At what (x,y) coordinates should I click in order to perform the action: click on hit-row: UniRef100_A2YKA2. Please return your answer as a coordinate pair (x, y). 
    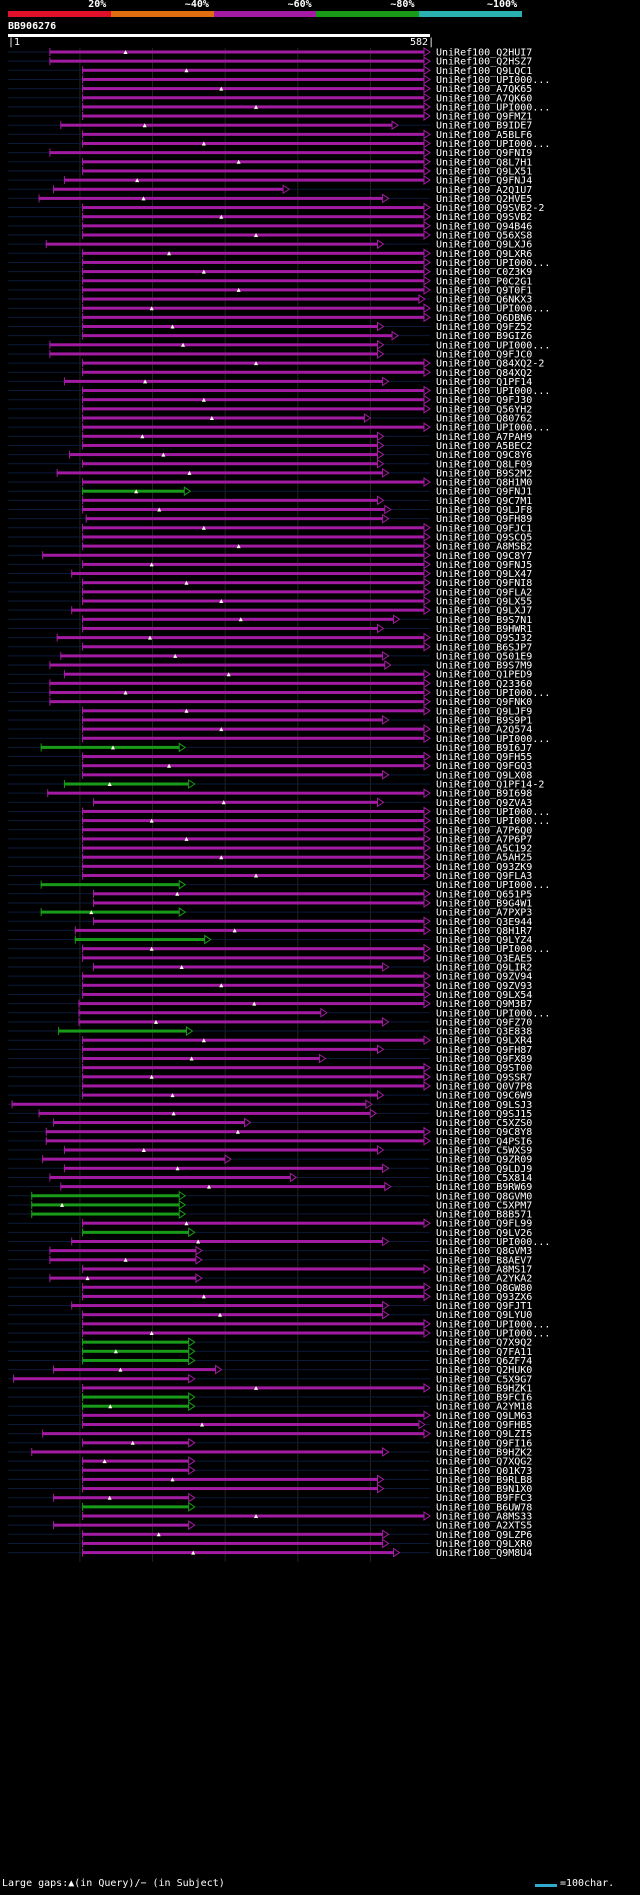
    Looking at the image, I should click on (270, 1279).